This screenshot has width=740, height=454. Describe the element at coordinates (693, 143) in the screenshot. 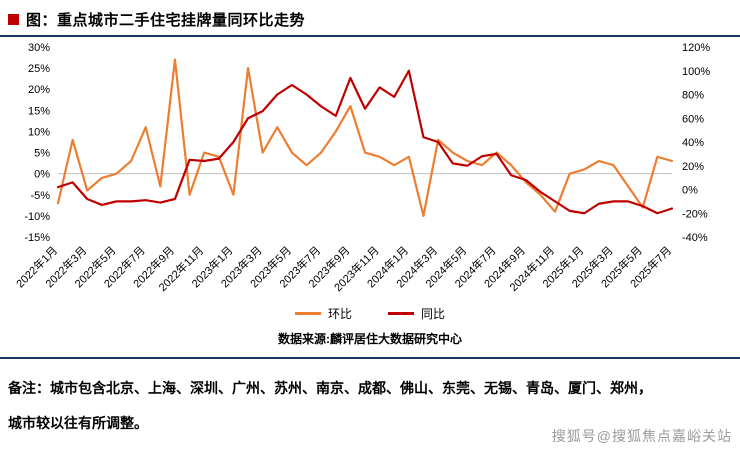

I see `svg-text: 40%` at that location.